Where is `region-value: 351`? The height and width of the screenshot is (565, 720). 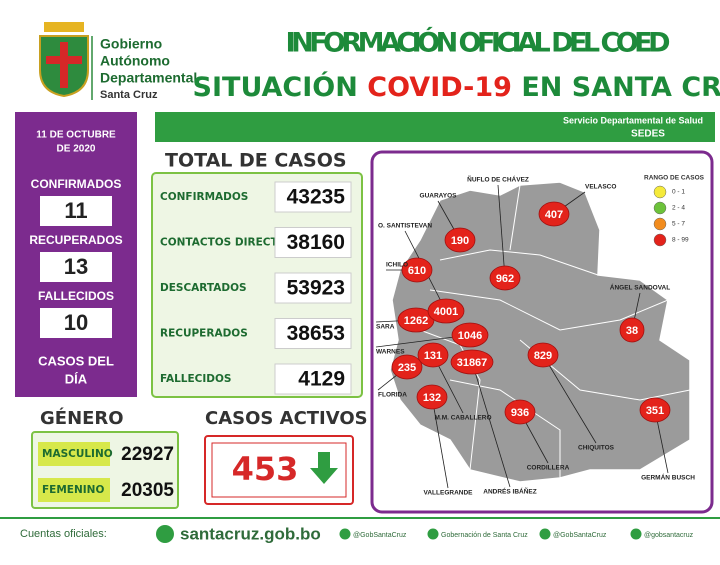 region-value: 351 is located at coordinates (655, 411).